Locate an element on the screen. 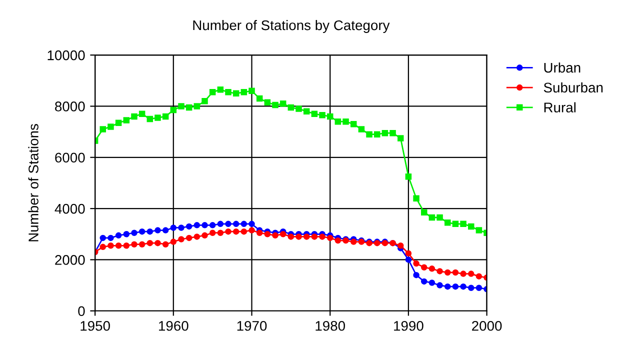  x-tick-label: 1980 is located at coordinates (331, 325).